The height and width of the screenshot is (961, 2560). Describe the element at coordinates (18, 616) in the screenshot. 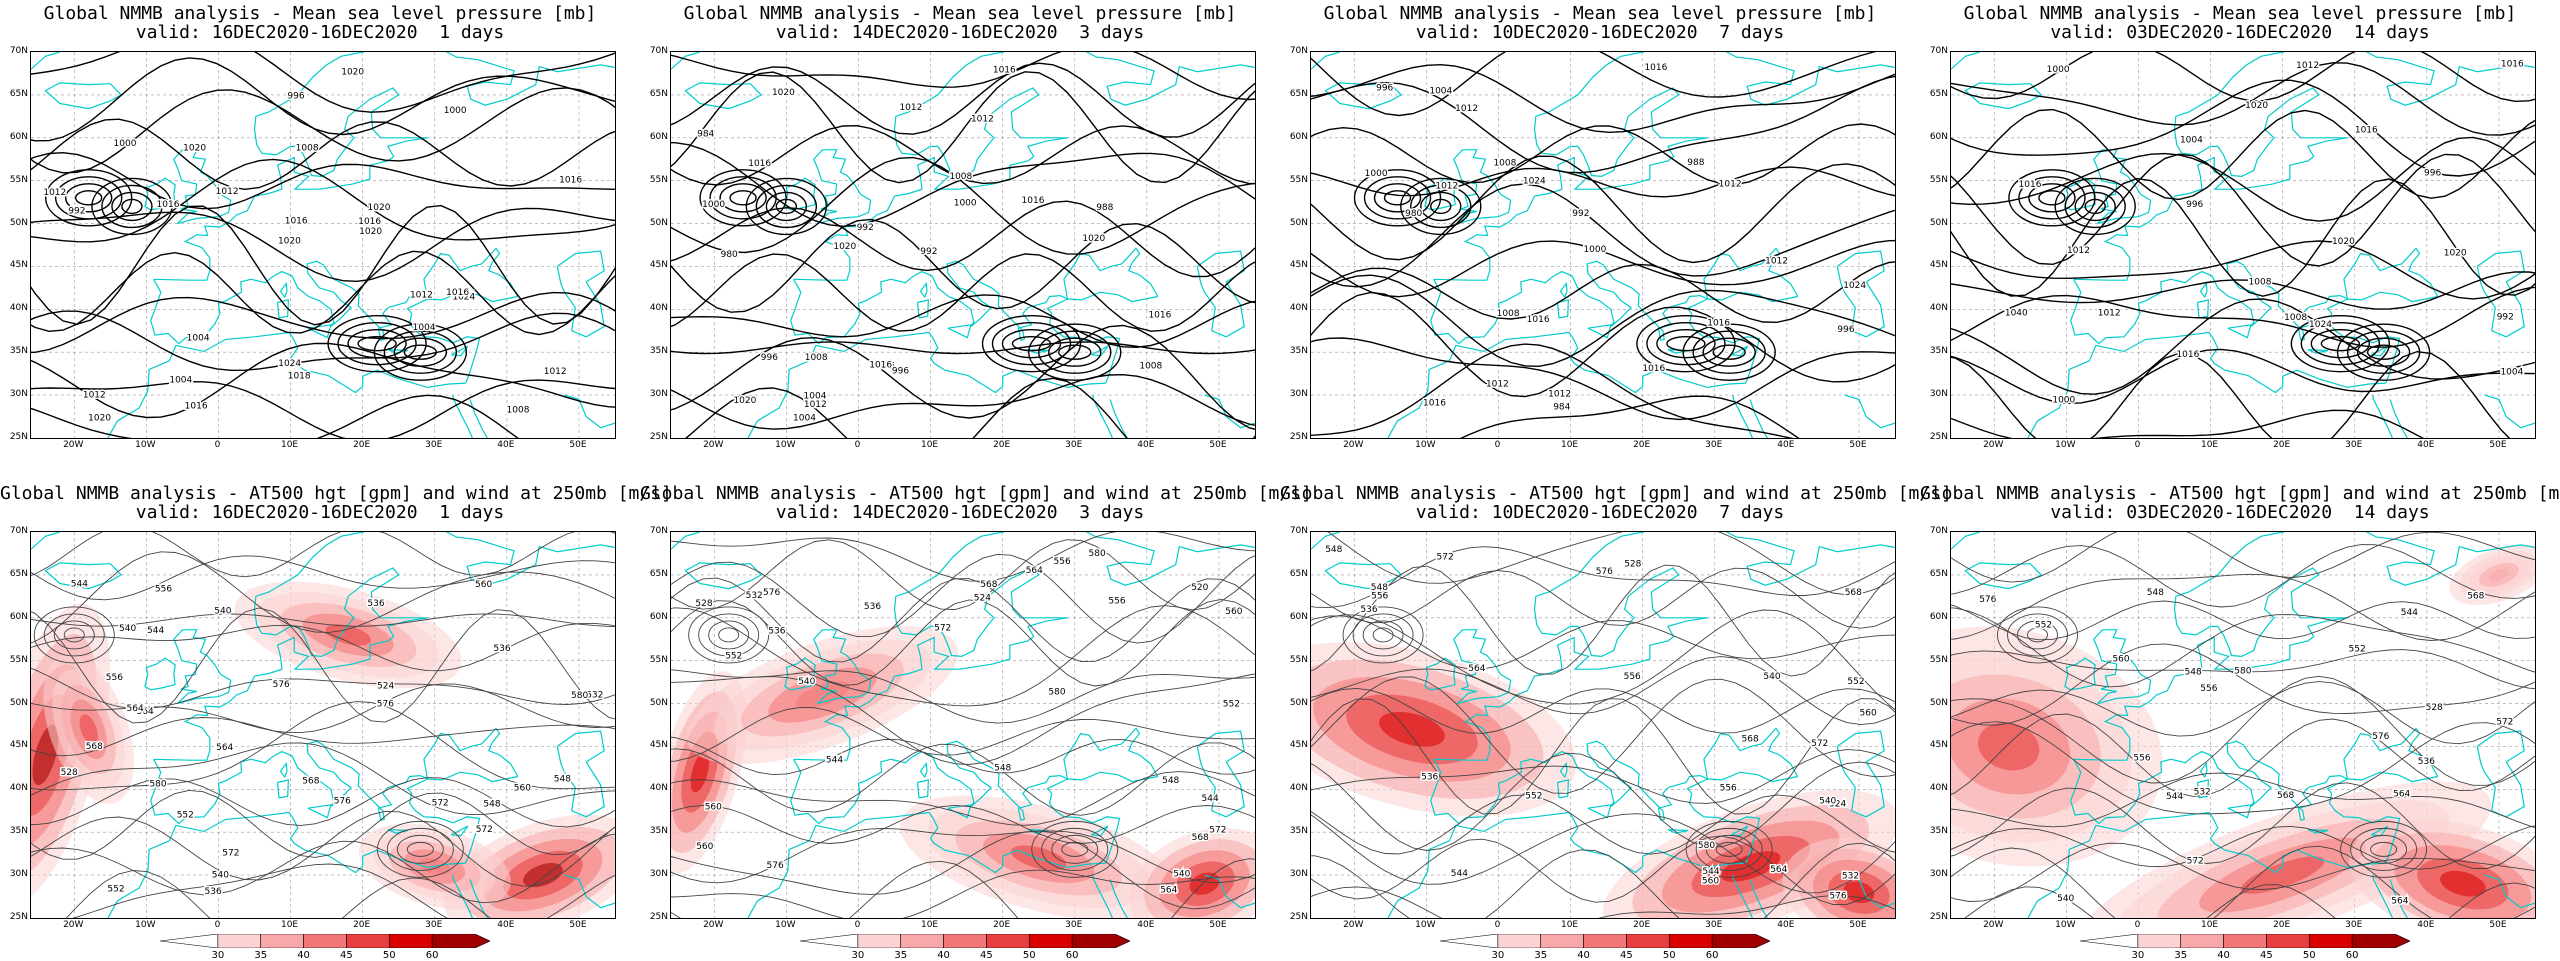

I see `latitude-label: 60N` at that location.